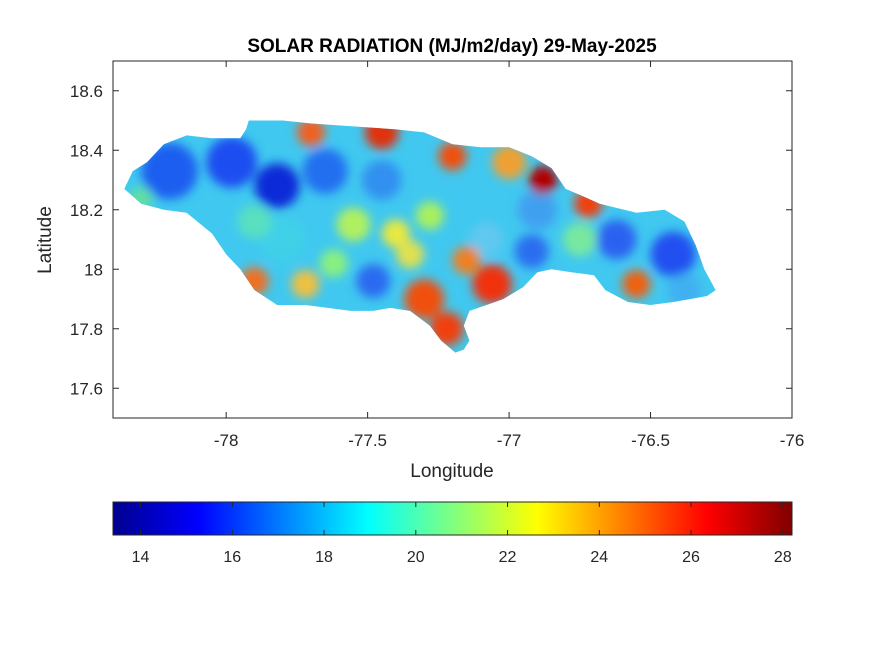 Image resolution: width=875 pixels, height=656 pixels. I want to click on y-axis-label: Latitude, so click(45, 240).